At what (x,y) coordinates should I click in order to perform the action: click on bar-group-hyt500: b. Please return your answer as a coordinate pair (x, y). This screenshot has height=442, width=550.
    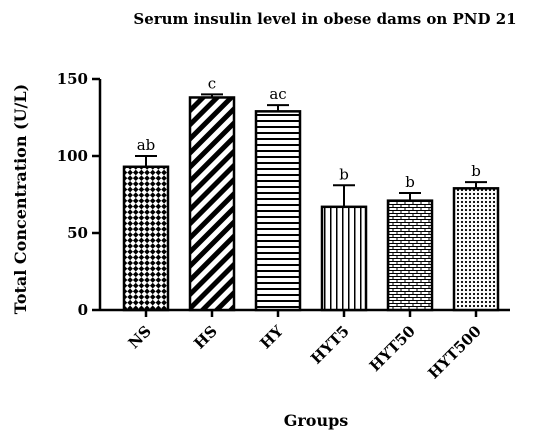
    Looking at the image, I should click on (476, 237).